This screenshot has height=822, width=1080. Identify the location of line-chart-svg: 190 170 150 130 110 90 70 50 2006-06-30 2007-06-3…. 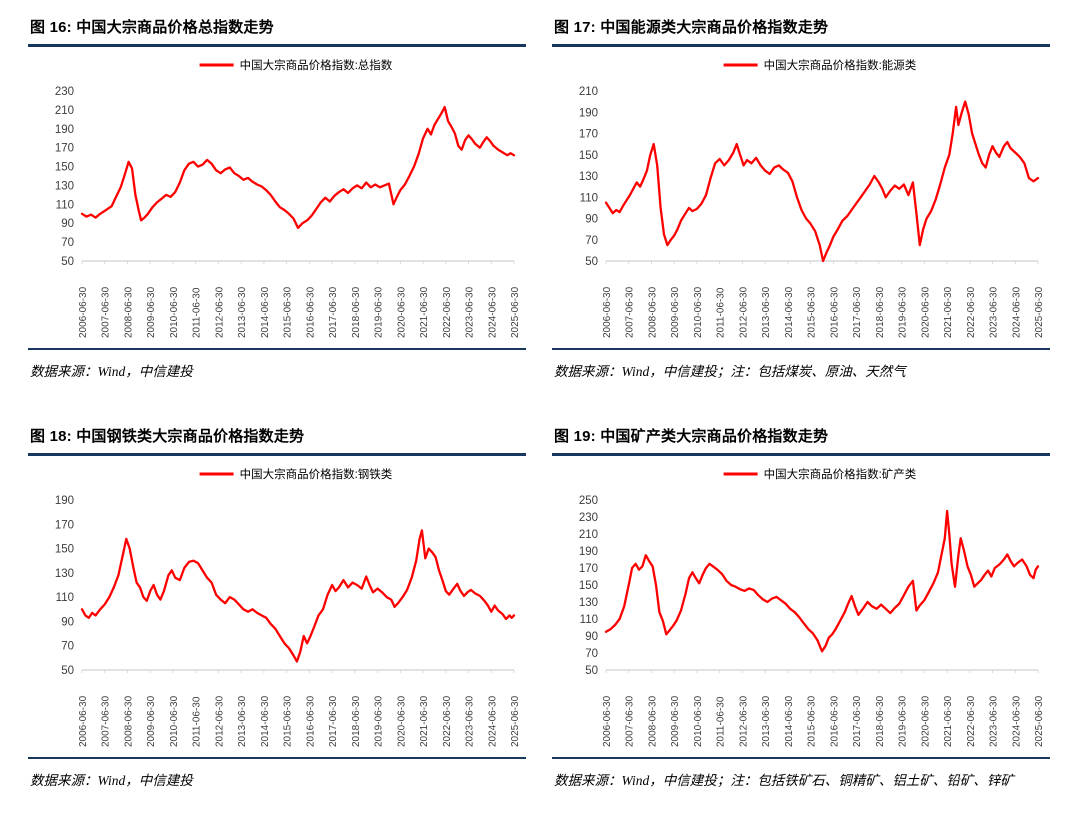
(288, 607).